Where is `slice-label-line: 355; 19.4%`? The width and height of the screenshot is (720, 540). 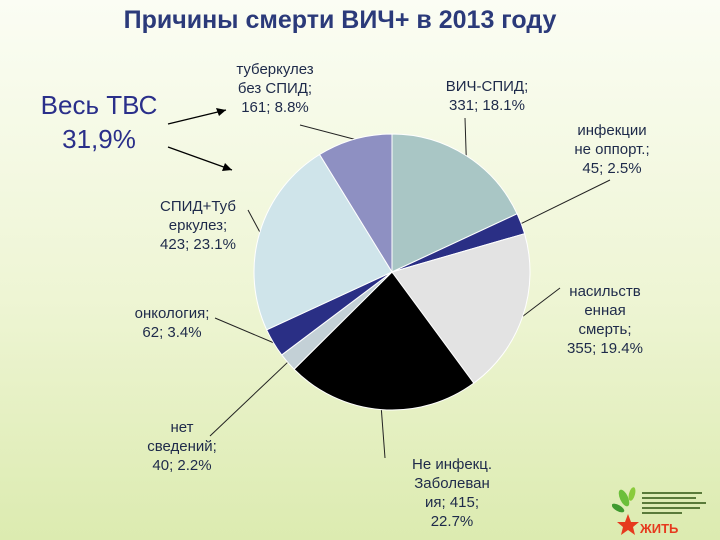 slice-label-line: 355; 19.4% is located at coordinates (605, 348).